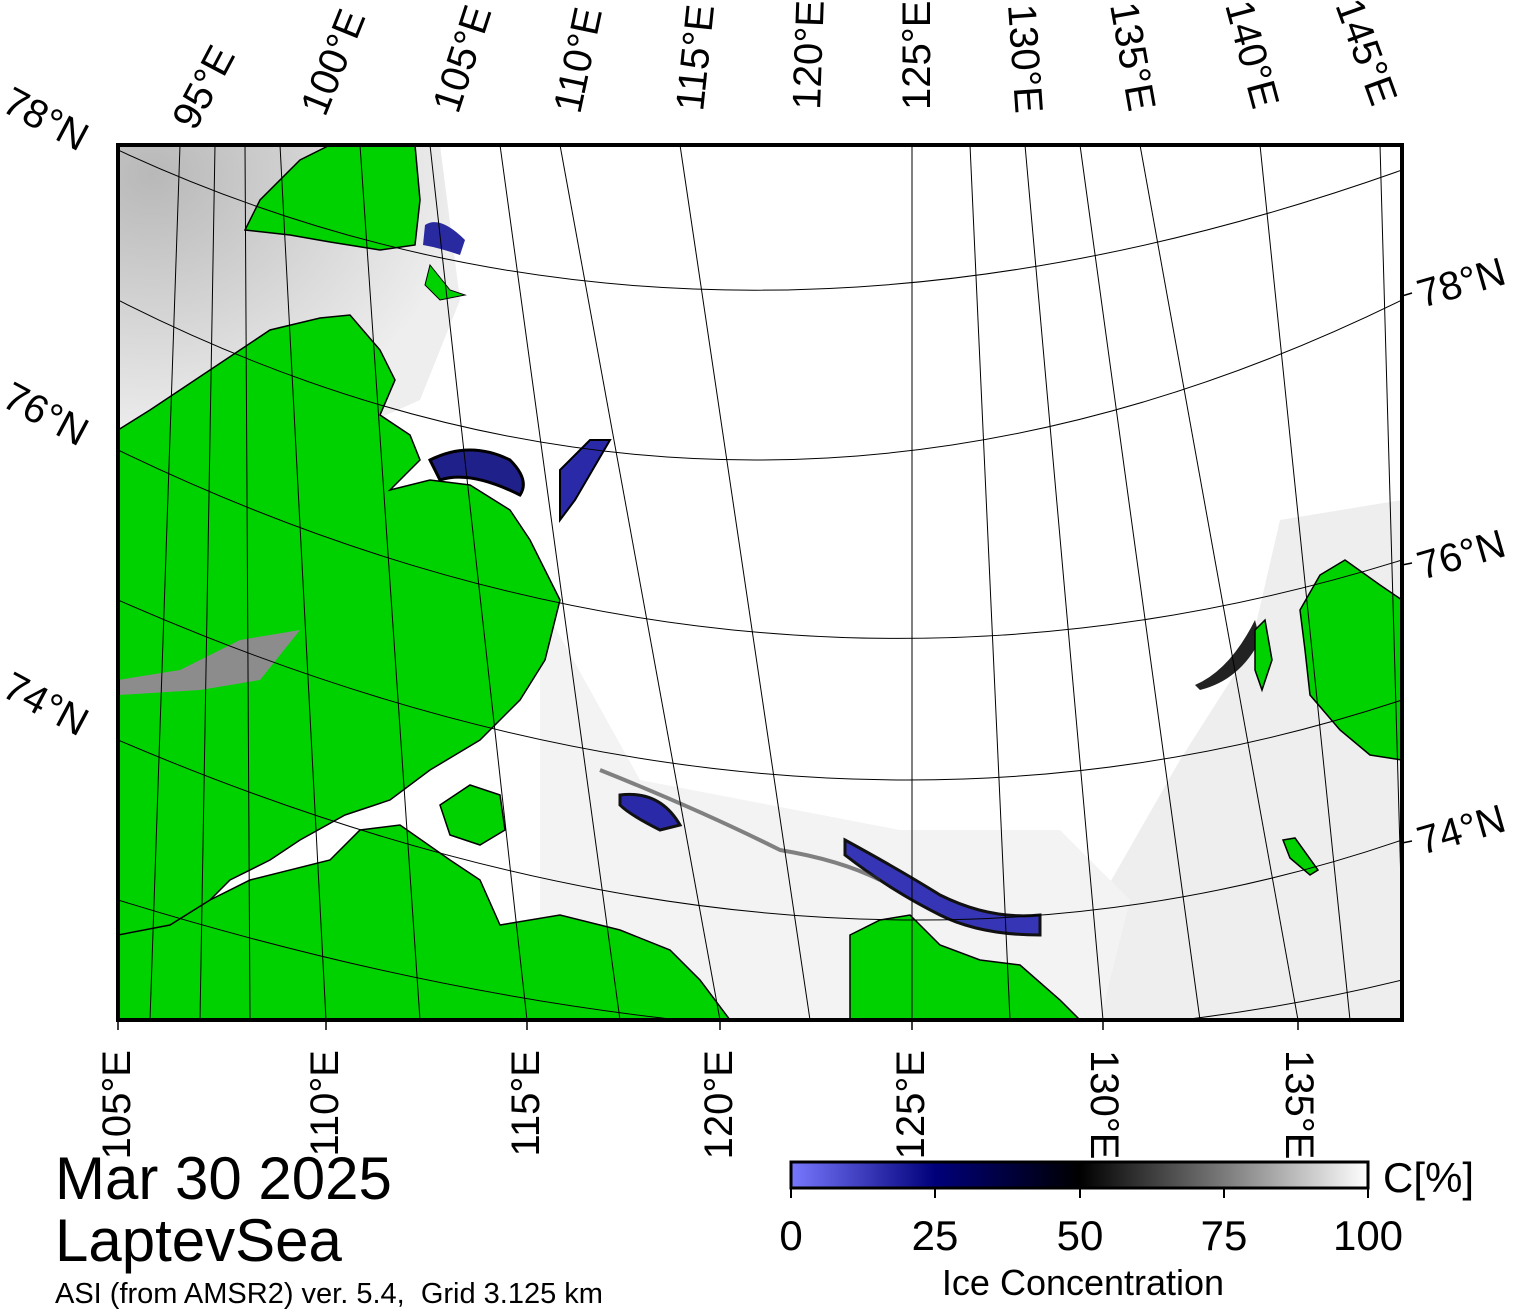 The image size is (1525, 1314). I want to click on land-mainland-west, so click(424, 922).